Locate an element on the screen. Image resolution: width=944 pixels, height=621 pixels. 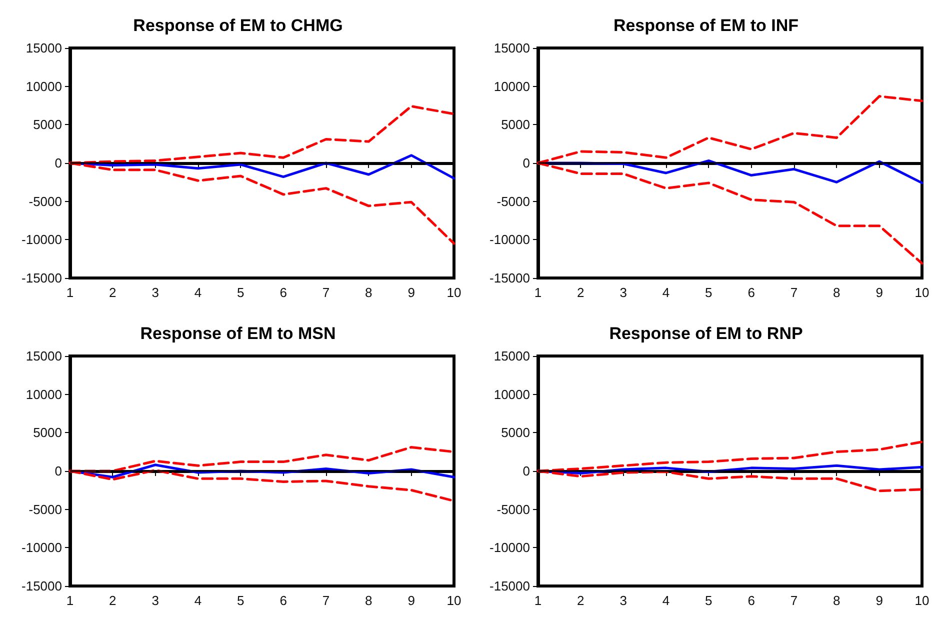
chart-title: Response of EM to RNP is located at coordinates (706, 333).